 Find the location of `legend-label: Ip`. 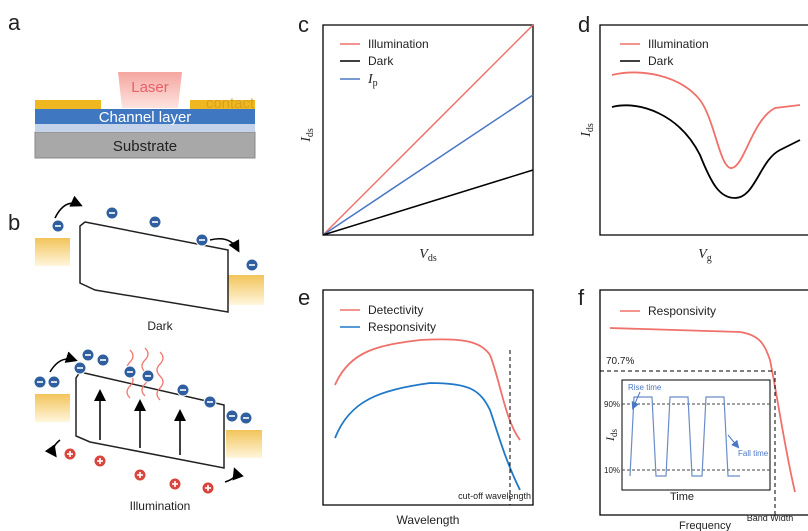

legend-label: Ip is located at coordinates (372, 80).